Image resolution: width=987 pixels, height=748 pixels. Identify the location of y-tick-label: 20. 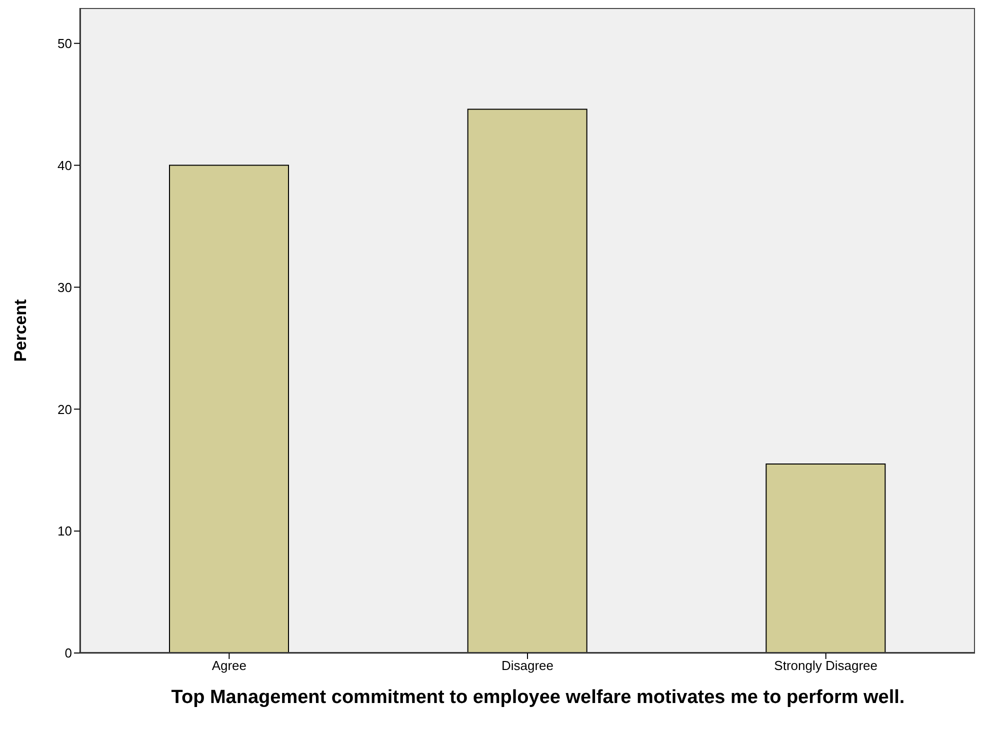
(65, 409).